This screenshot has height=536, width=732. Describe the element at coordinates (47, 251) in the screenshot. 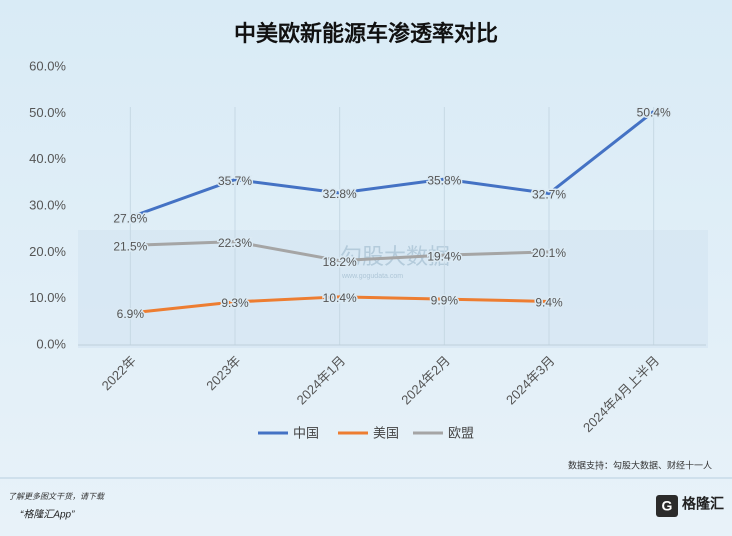

I see `y-tick-label: 20.0%` at that location.